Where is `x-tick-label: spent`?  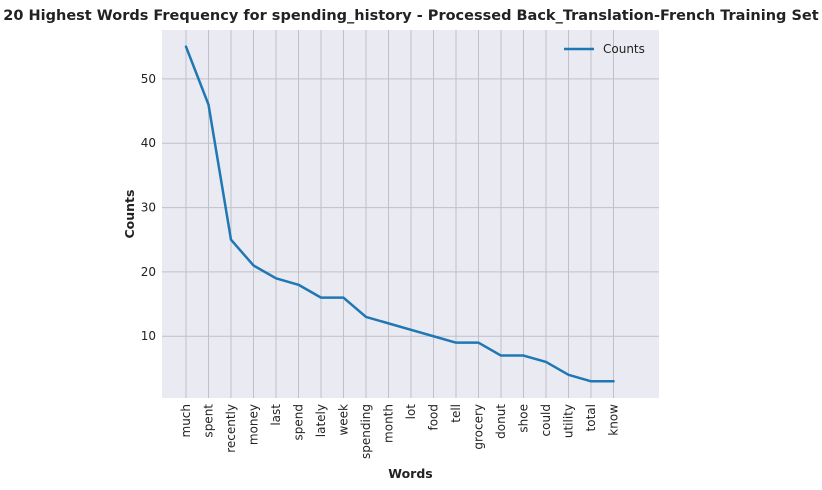
x-tick-label: spent is located at coordinates (209, 421).